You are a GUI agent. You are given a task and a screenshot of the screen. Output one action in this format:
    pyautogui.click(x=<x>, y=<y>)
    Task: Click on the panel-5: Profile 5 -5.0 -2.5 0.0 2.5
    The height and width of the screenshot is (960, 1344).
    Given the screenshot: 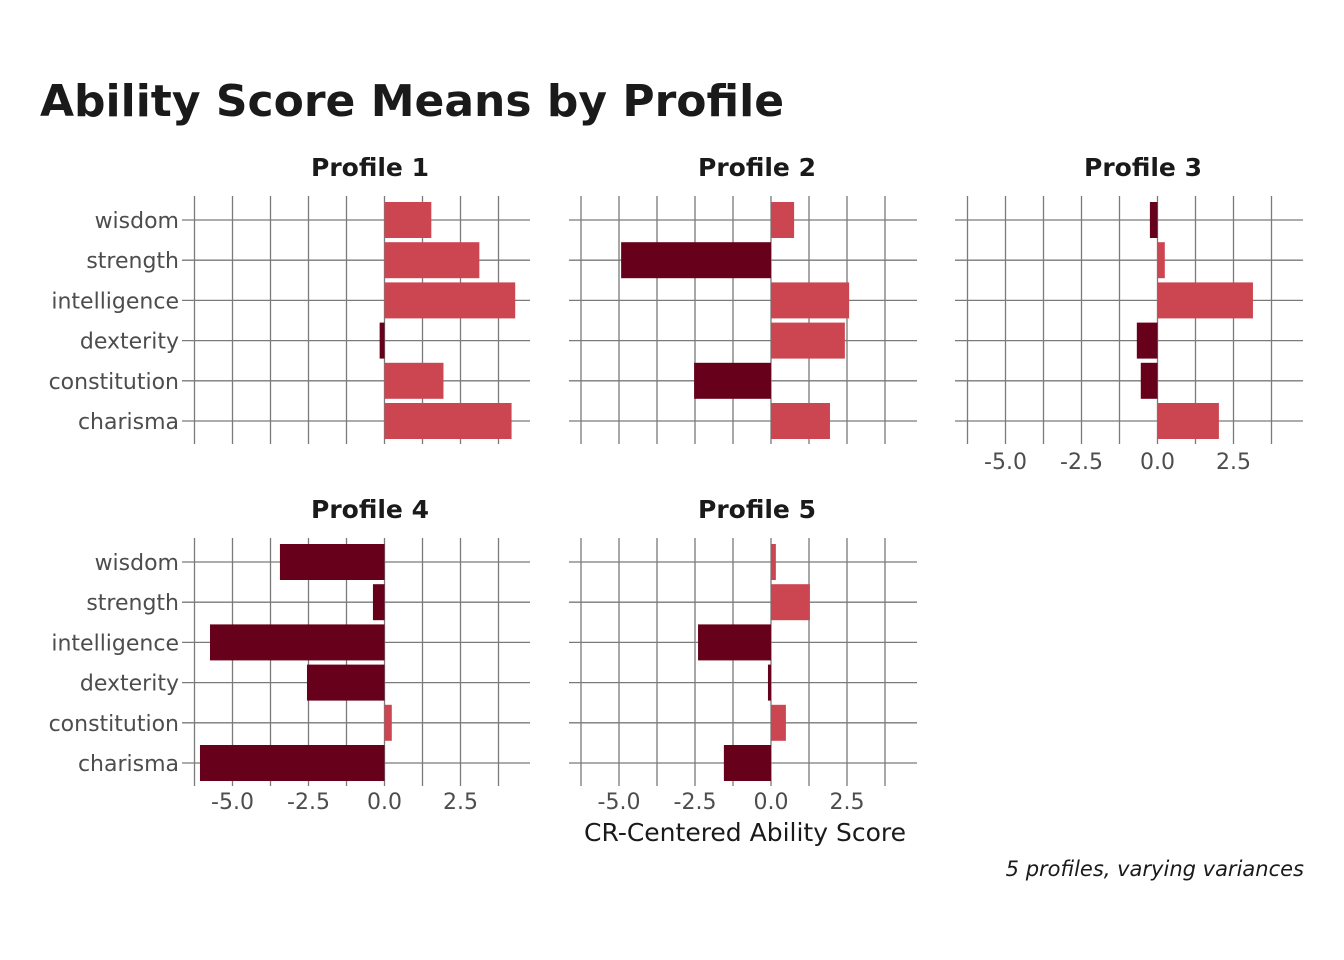 What is the action you would take?
    pyautogui.click(x=743, y=655)
    